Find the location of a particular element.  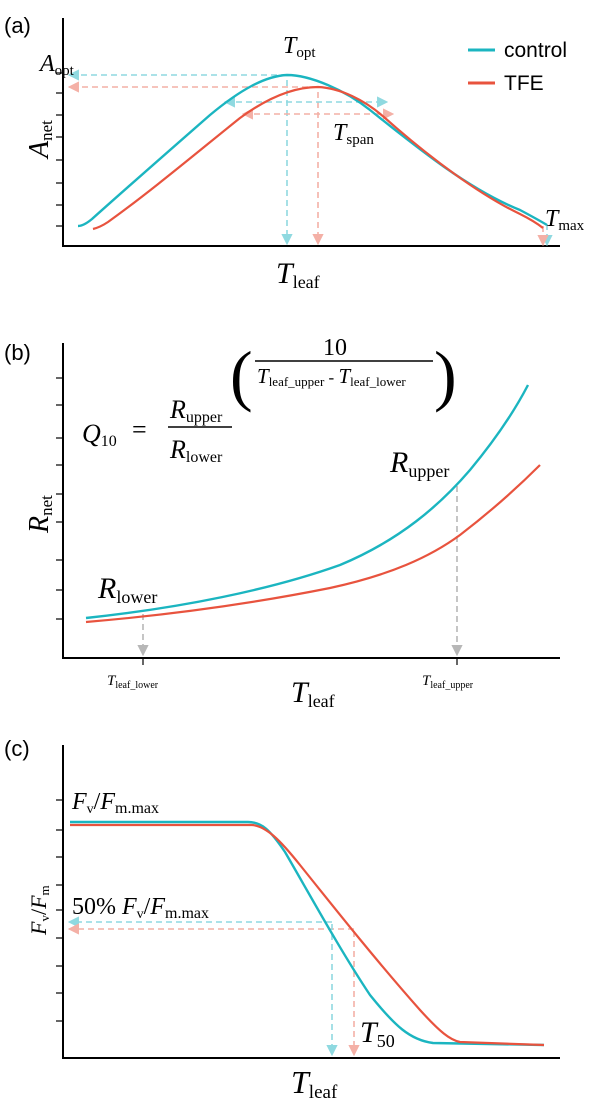

panel-b-x-label: Tleaf is located at coordinates (313, 693).